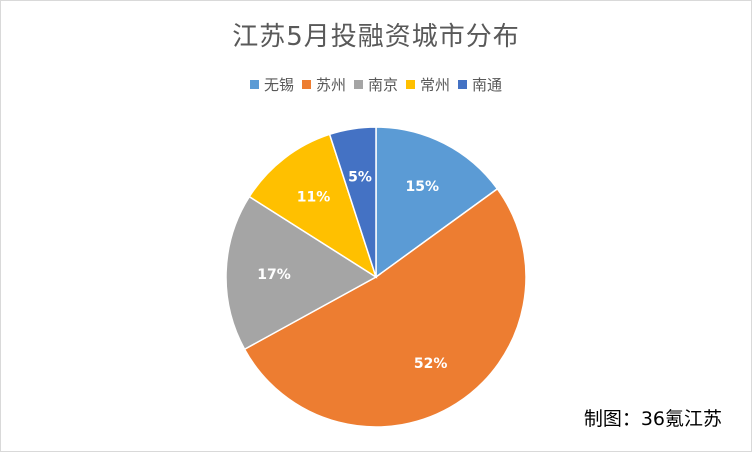 Image resolution: width=752 pixels, height=452 pixels. I want to click on legend-label: 南通, so click(487, 85).